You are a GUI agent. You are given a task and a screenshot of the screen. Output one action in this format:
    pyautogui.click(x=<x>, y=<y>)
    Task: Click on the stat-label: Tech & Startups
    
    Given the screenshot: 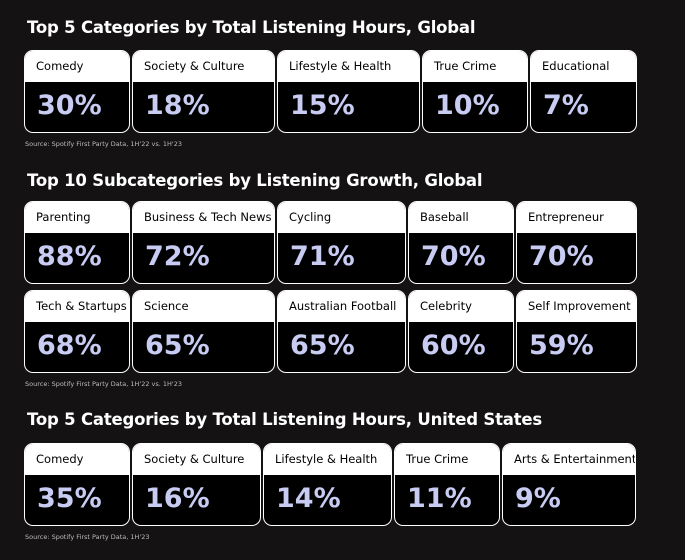 What is the action you would take?
    pyautogui.click(x=77, y=306)
    